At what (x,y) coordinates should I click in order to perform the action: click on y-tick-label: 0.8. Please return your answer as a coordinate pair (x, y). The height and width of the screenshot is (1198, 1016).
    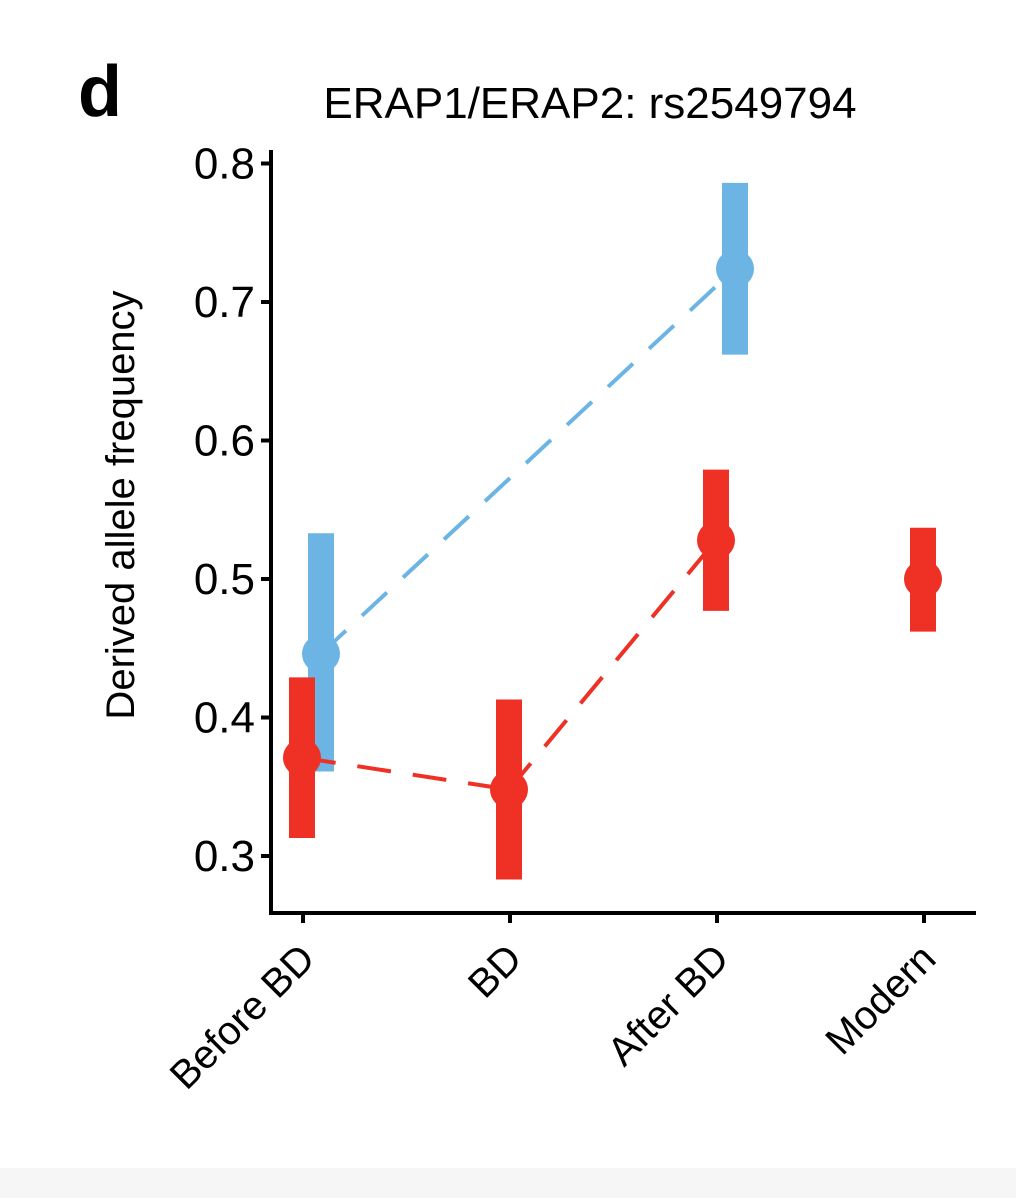
    Looking at the image, I should click on (224, 164).